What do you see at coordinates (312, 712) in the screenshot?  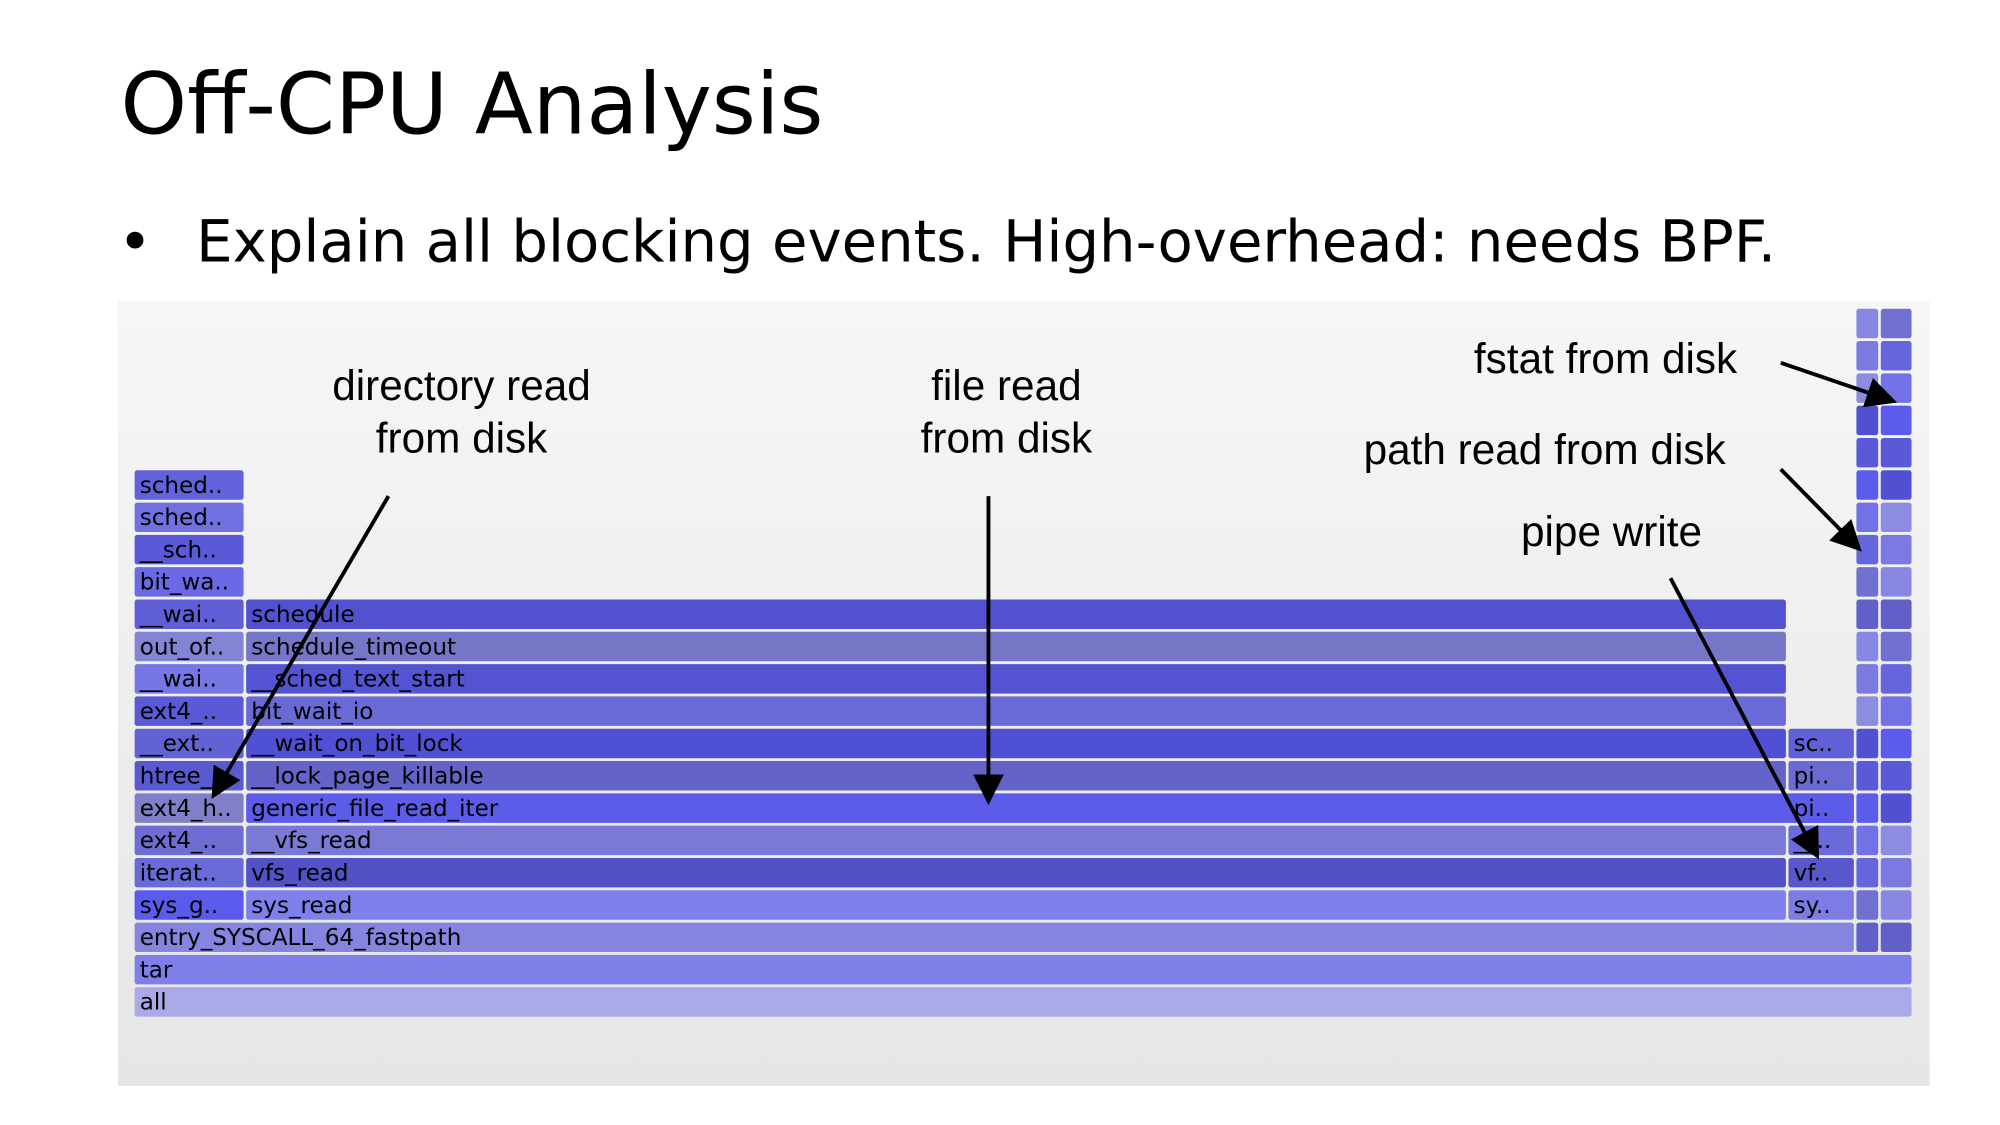 I see `frame-label: bit_wait_io` at bounding box center [312, 712].